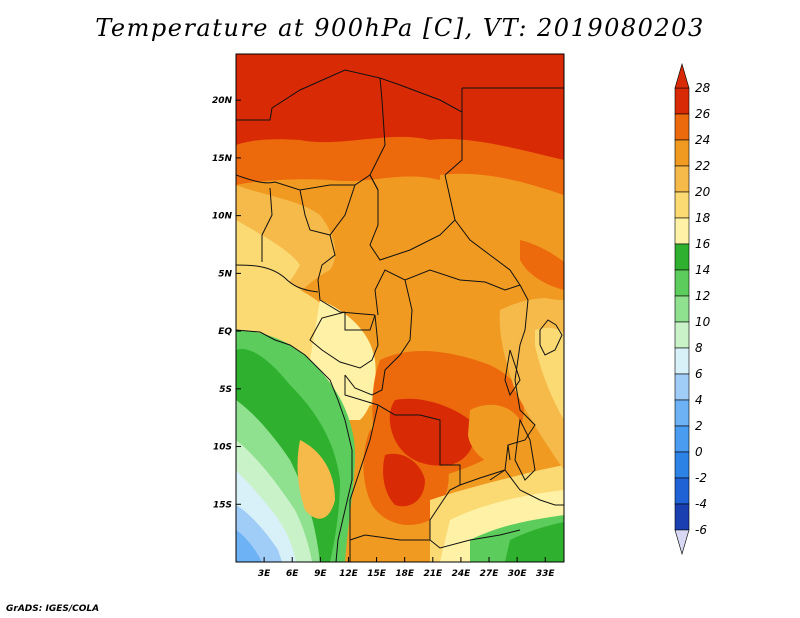 This screenshot has height=618, width=800. Describe the element at coordinates (320, 574) in the screenshot. I see `lon-tick-label: 9E` at that location.